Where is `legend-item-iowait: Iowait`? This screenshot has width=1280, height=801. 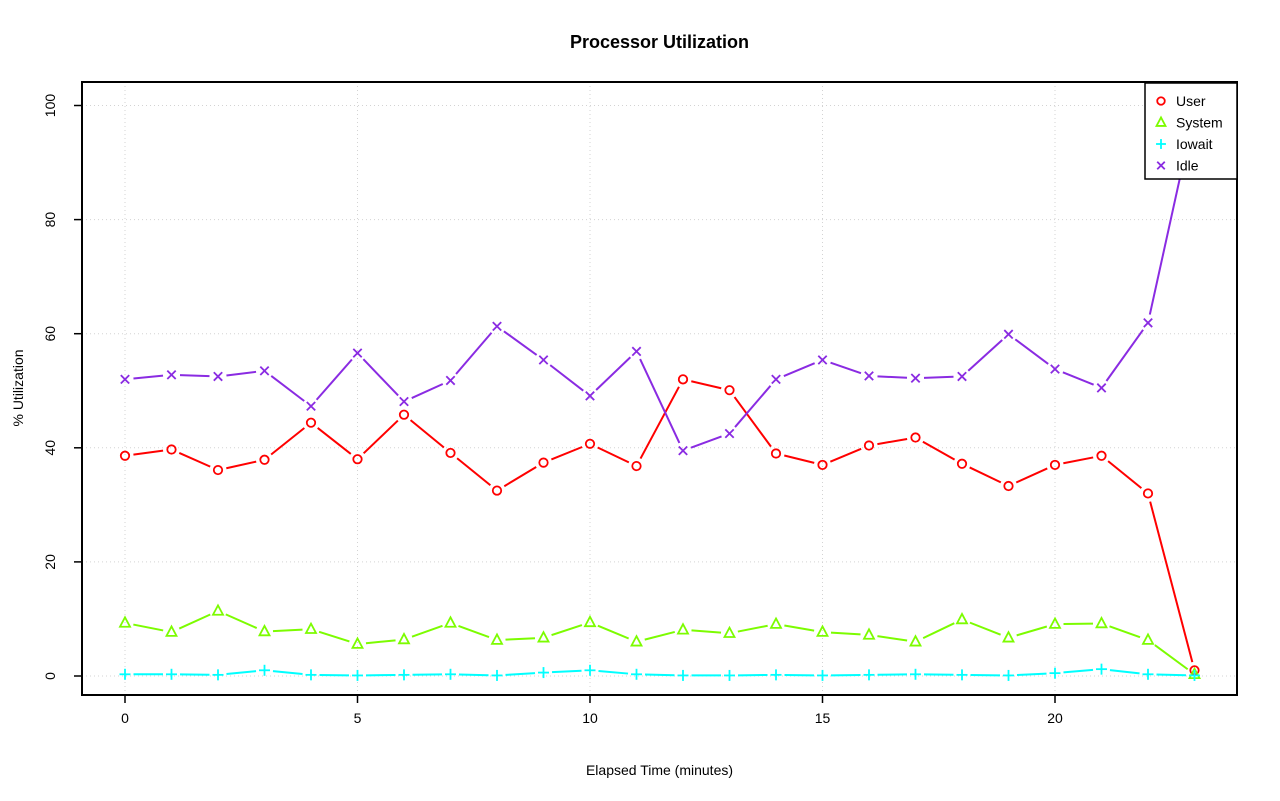
legend-item-iowait: Iowait is located at coordinates (1184, 144).